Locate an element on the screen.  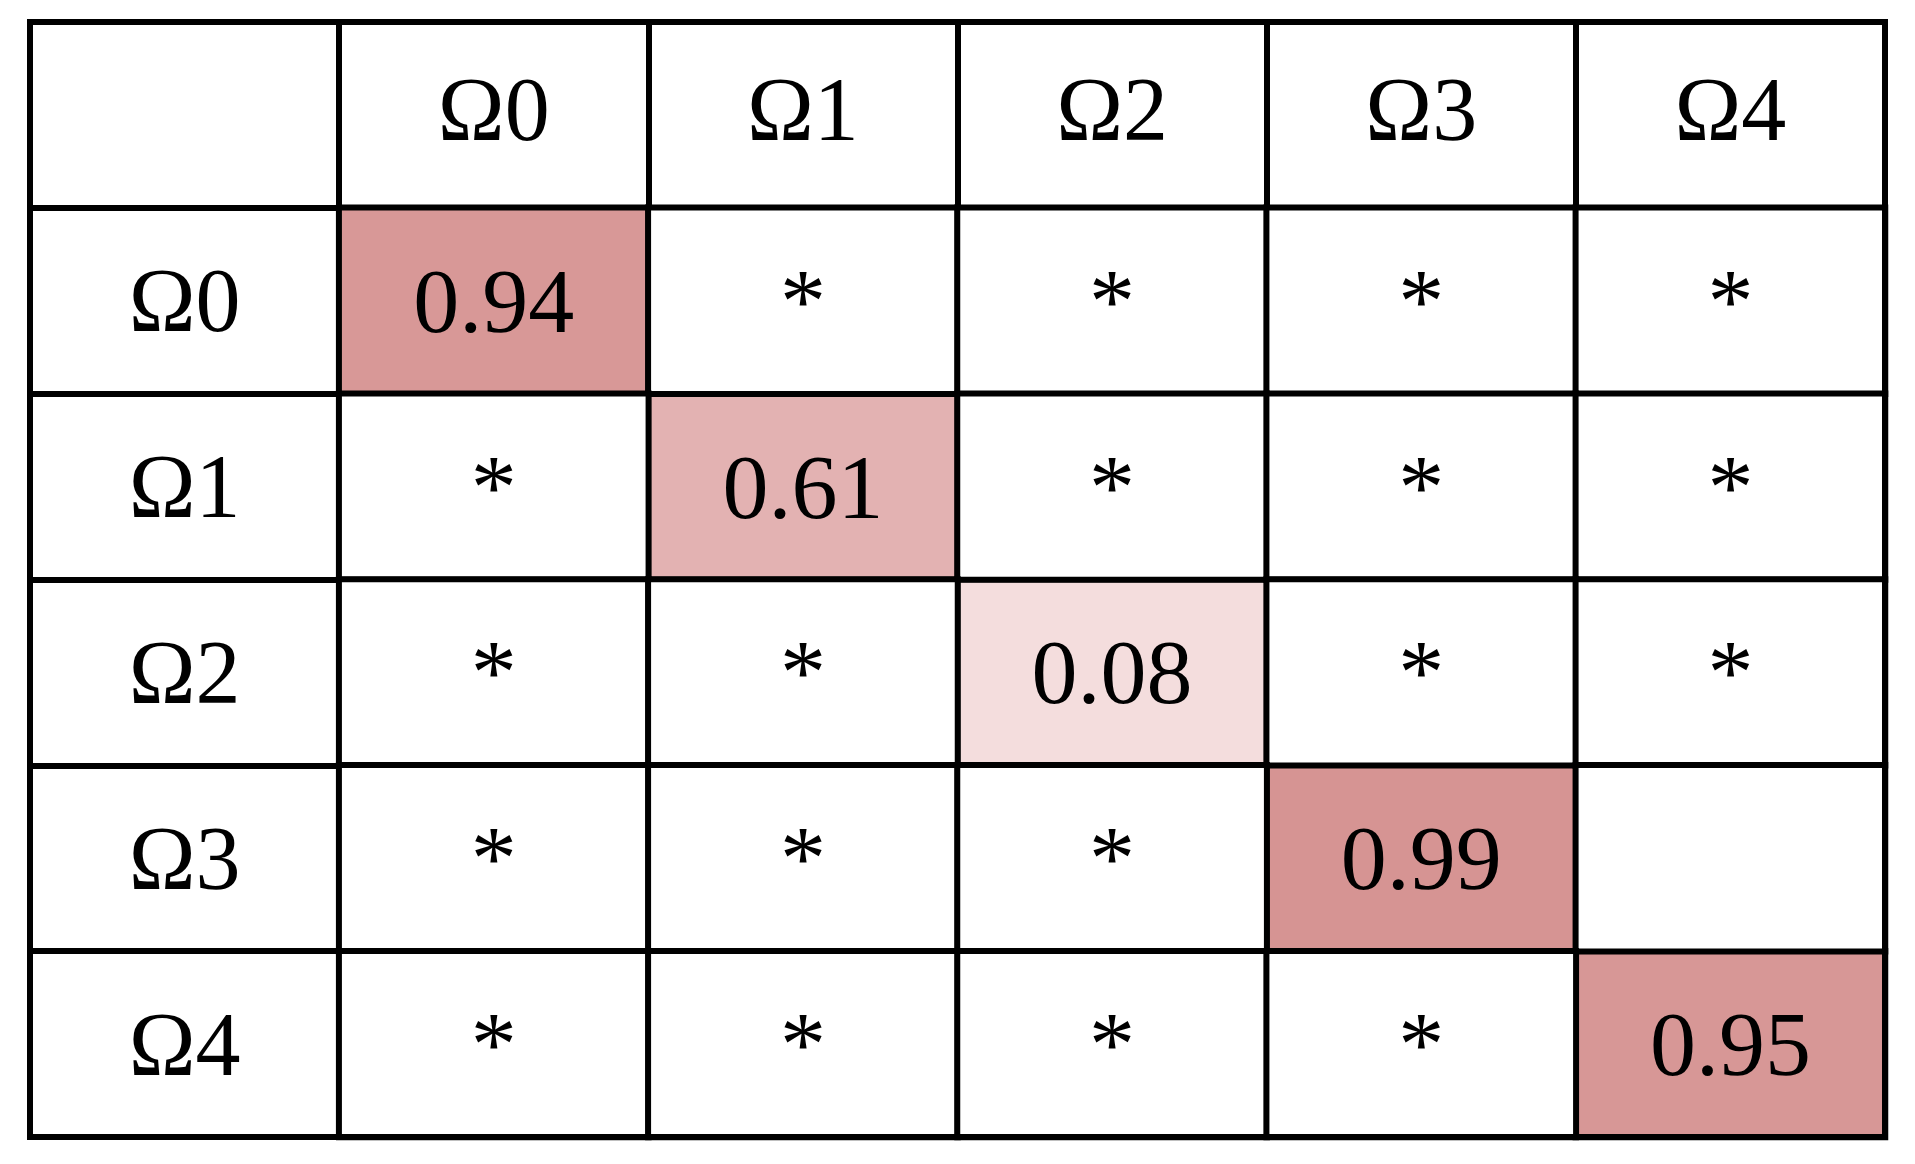
y-tick-label: Ω2 is located at coordinates (184, 672).